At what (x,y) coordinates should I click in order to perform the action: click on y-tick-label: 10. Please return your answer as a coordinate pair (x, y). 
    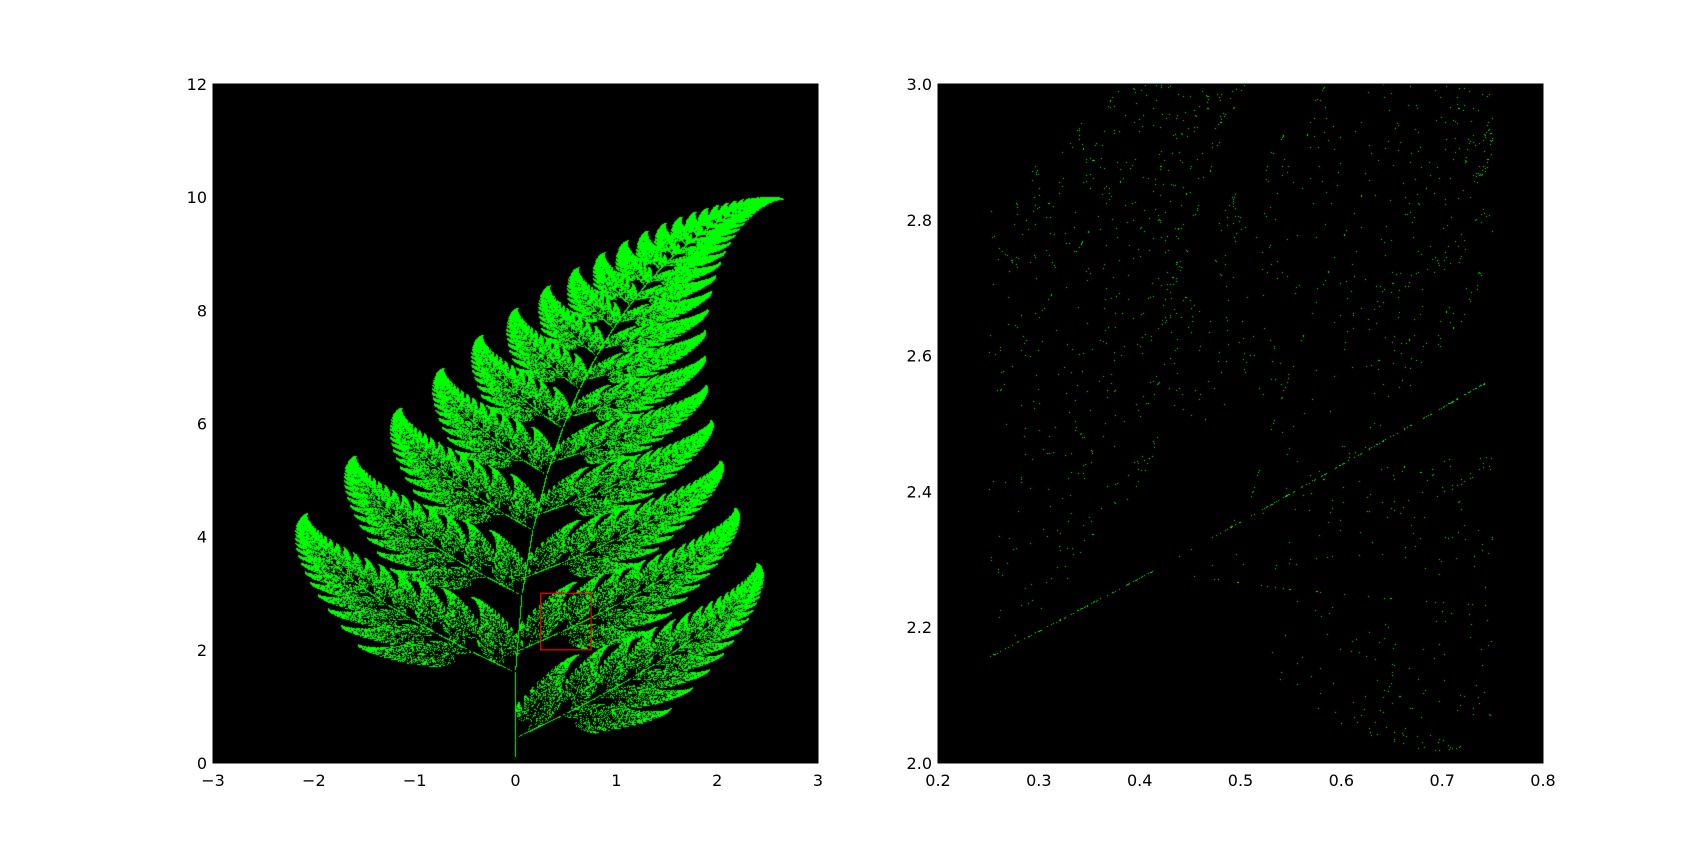
    Looking at the image, I should click on (197, 197).